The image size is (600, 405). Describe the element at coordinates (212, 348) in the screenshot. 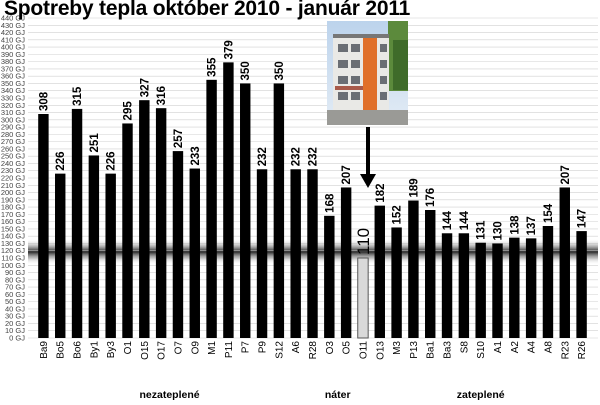

I see `category-label-M1: M1` at that location.